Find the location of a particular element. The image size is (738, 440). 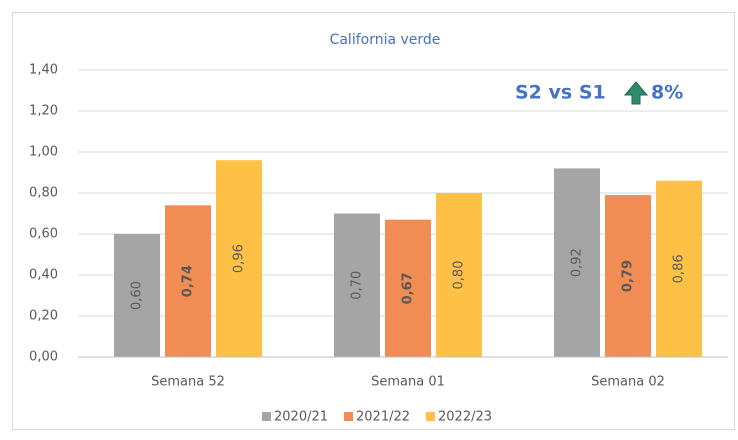

value-label: 0,96 is located at coordinates (239, 258).